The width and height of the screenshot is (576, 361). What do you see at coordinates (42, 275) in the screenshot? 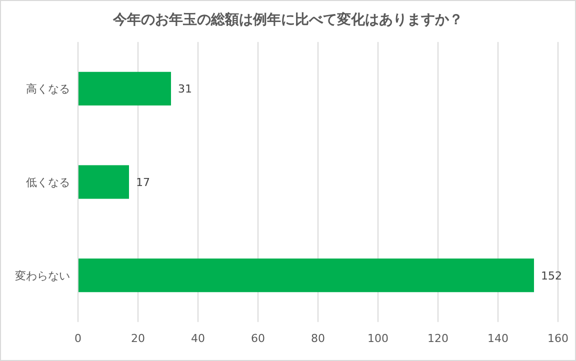
I see `y-tick-label: 変わらない` at bounding box center [42, 275].